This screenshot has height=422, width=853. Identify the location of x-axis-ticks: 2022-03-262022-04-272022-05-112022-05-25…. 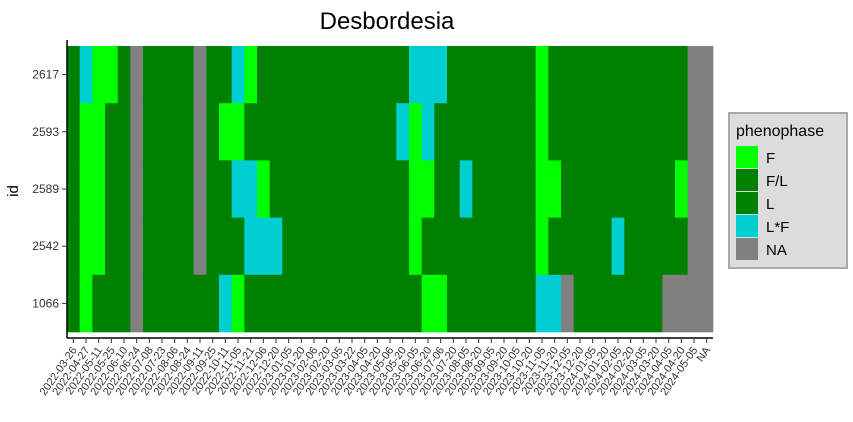
(376, 368).